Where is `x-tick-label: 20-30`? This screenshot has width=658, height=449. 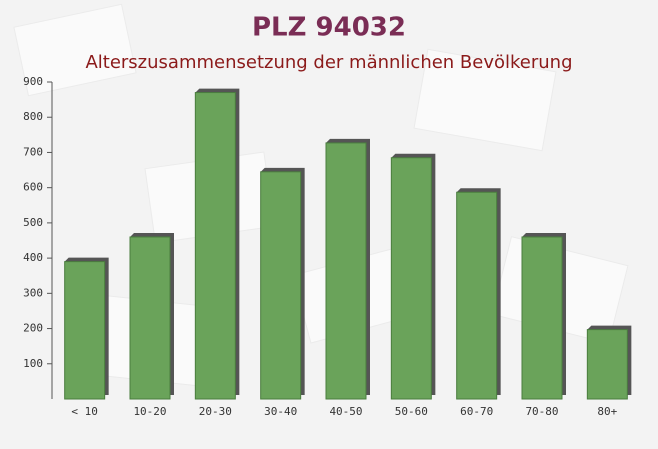
x-tick-label: 20-30 is located at coordinates (215, 411).